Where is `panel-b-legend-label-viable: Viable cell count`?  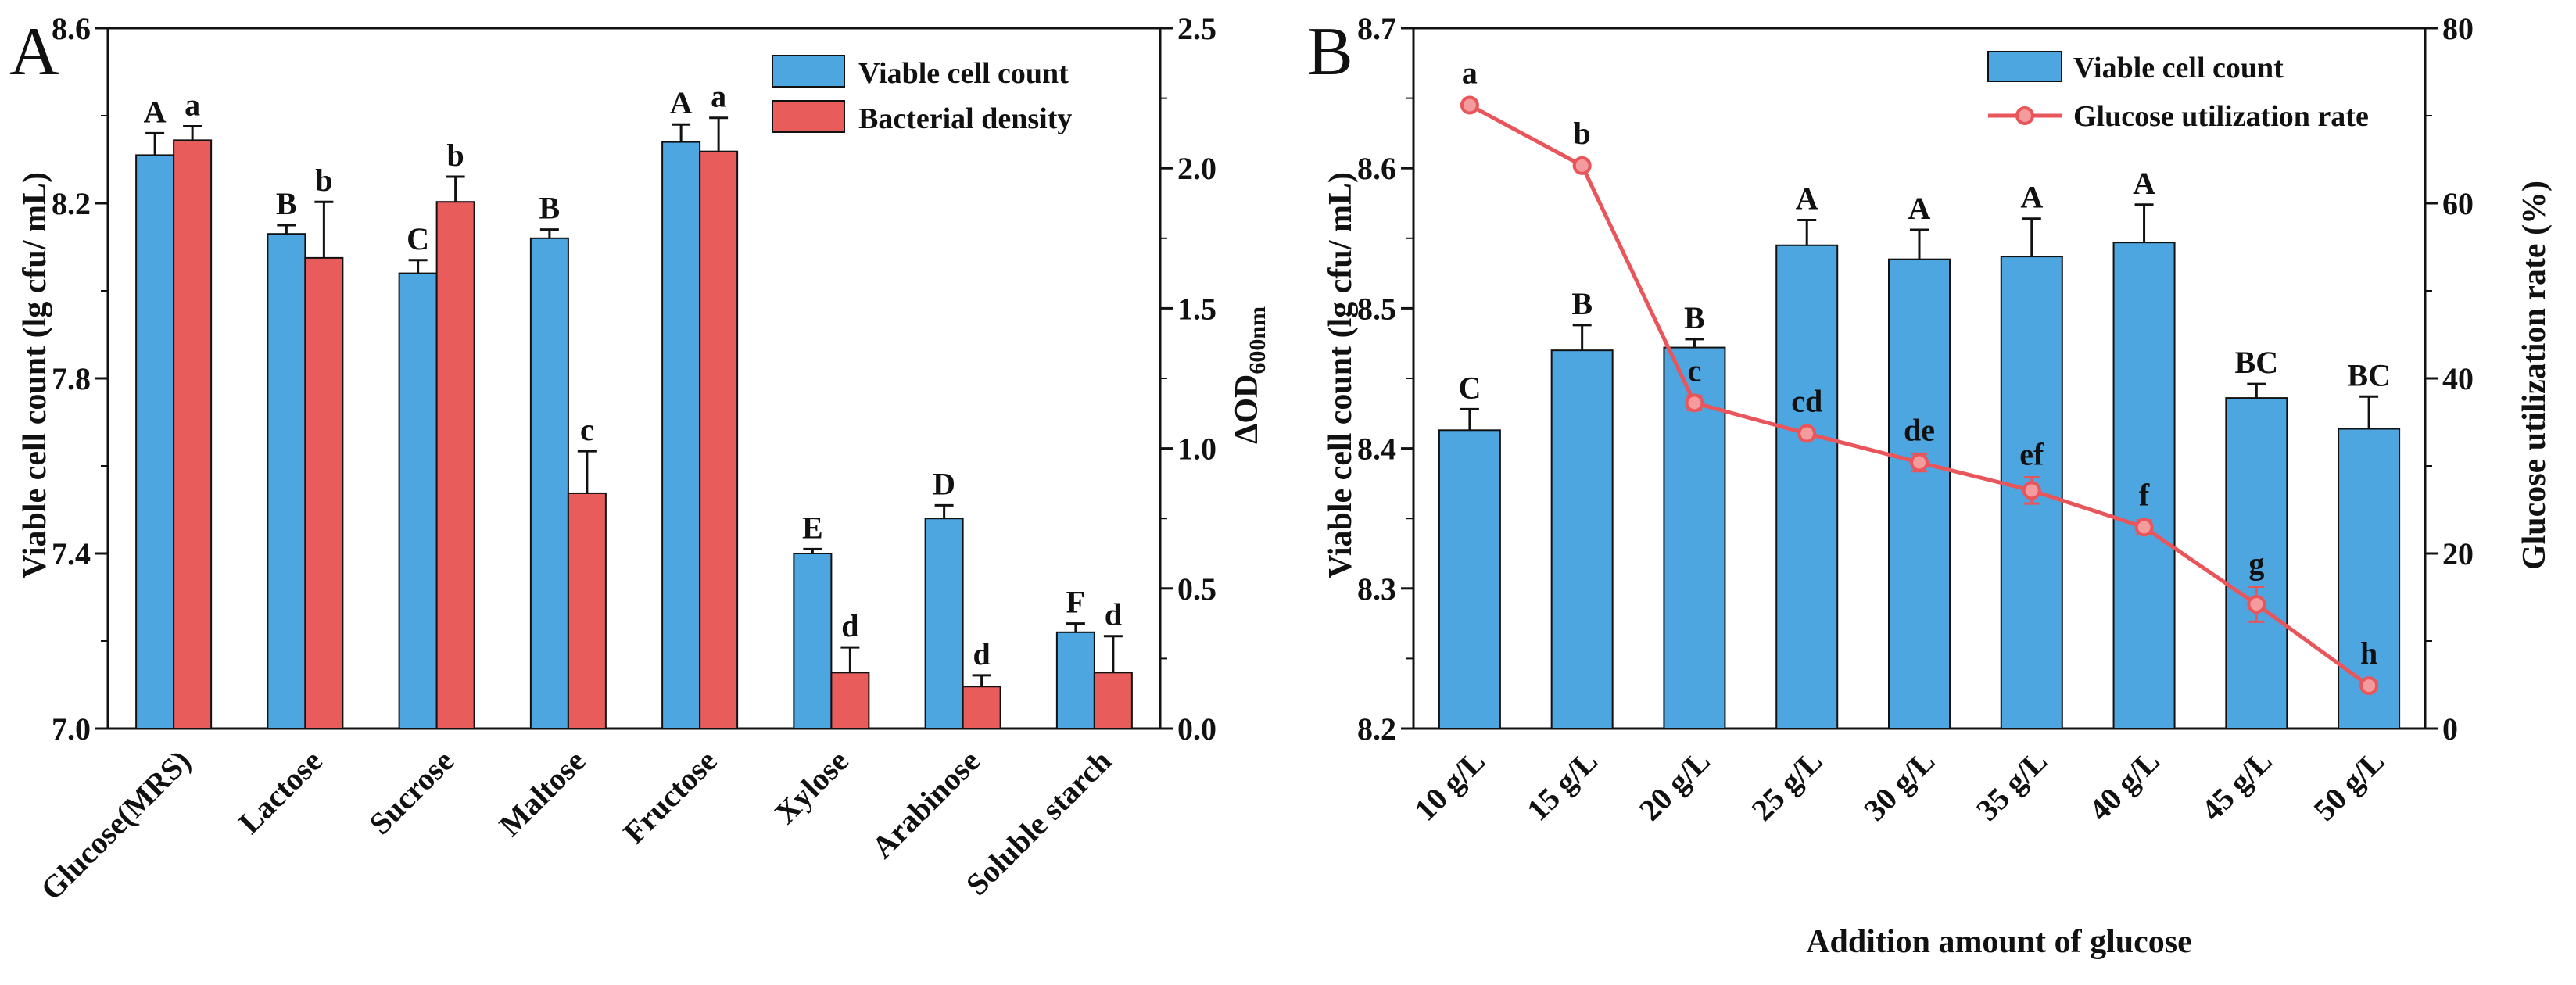
panel-b-legend-label-viable: Viable cell count is located at coordinates (2178, 68).